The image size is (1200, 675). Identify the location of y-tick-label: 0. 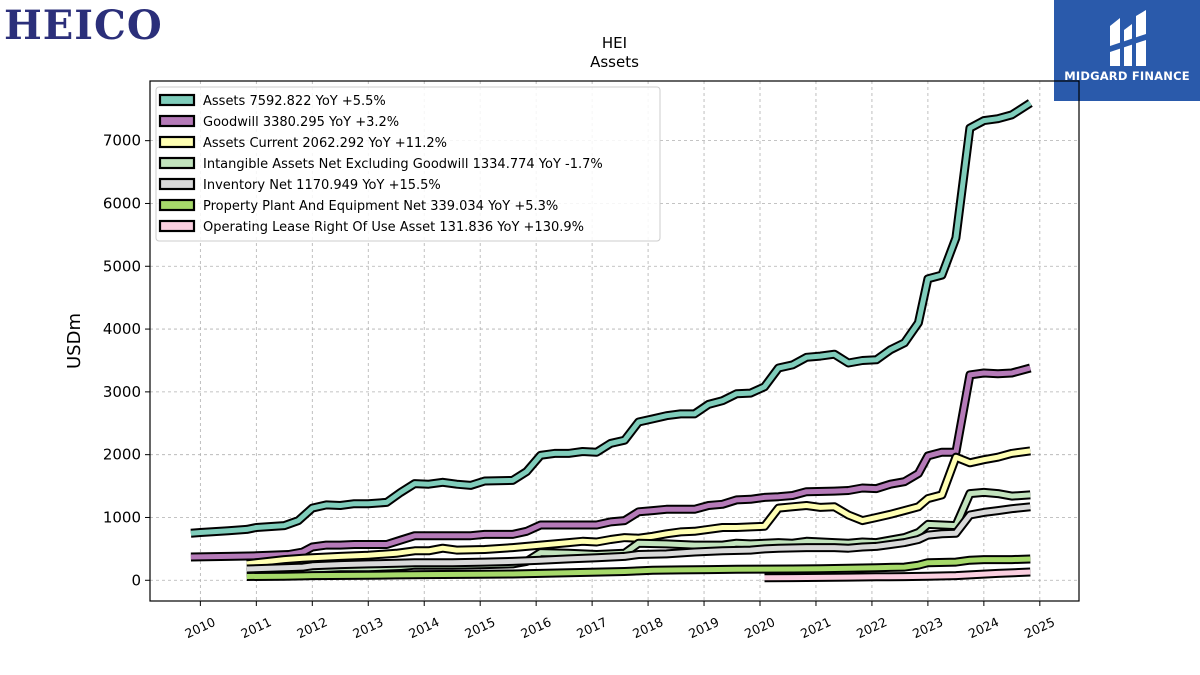
(136, 580).